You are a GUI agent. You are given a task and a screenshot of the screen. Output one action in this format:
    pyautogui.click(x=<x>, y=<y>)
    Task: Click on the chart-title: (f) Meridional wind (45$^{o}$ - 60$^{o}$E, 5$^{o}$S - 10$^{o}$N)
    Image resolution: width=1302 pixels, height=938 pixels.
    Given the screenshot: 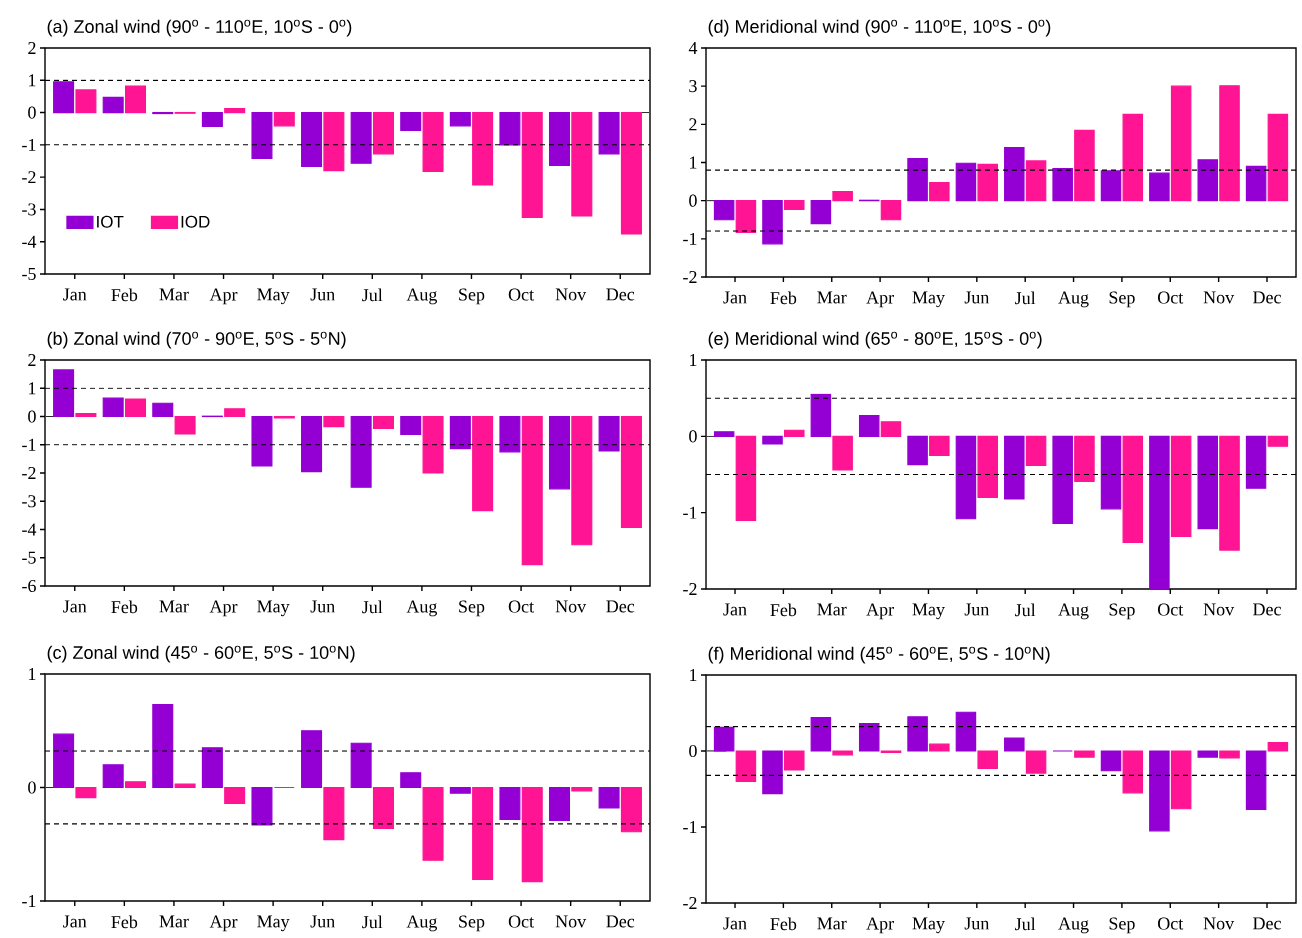 What is the action you would take?
    pyautogui.click(x=879, y=655)
    